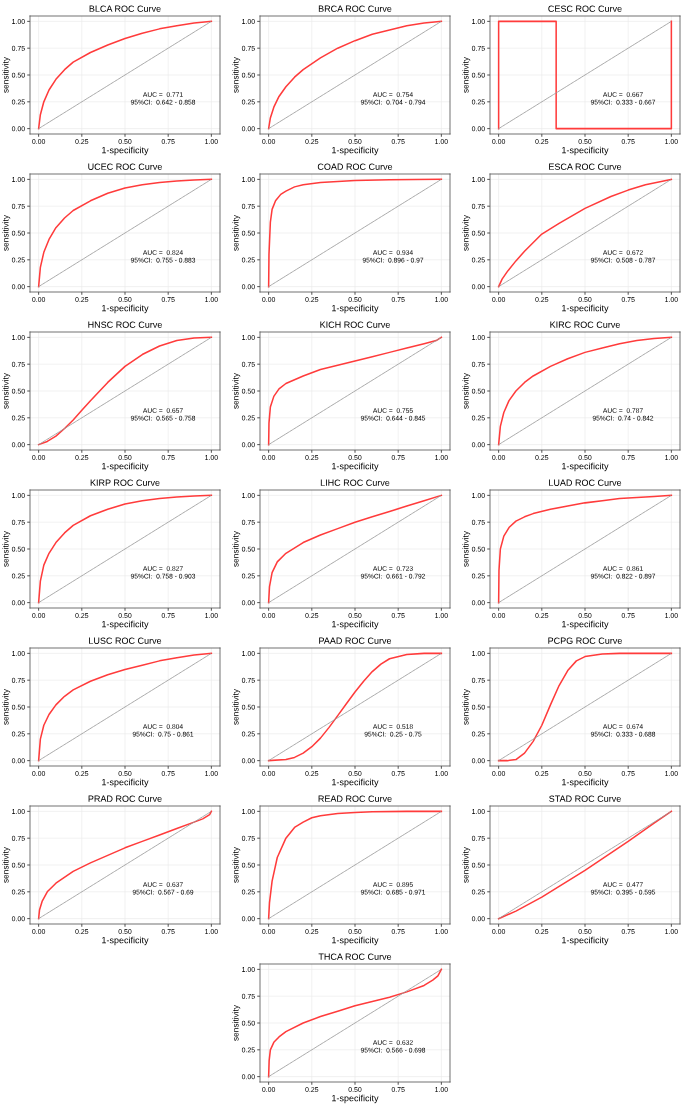 This screenshot has height=1111, width=691. I want to click on chart-title: ESCA ROC Curve, so click(585, 166).